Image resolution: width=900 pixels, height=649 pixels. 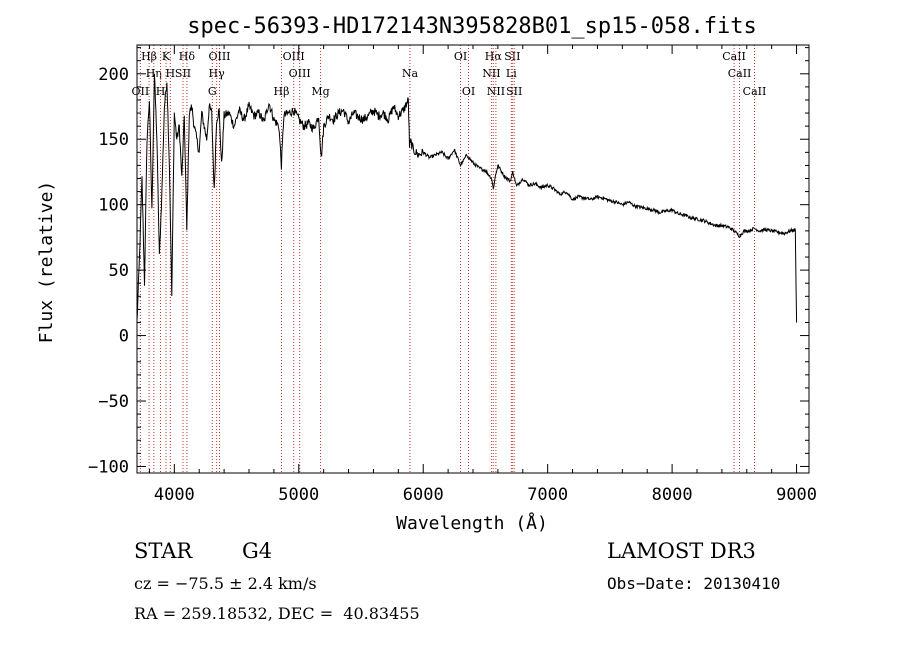 I want to click on spectral-line-label: K, so click(x=166, y=56).